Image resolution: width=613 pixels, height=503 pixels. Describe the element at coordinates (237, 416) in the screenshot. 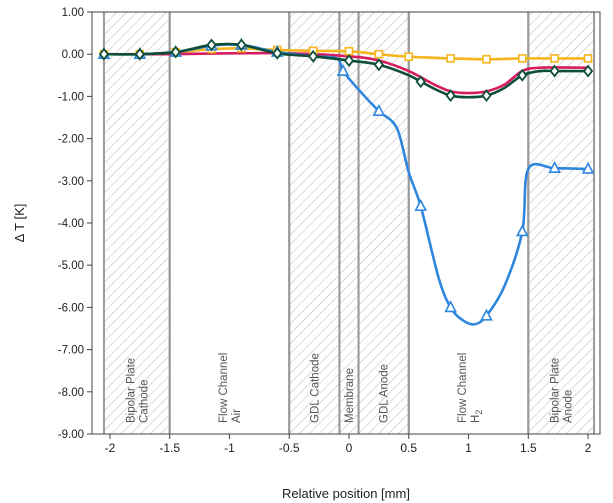

I see `region-label-line: Air` at that location.